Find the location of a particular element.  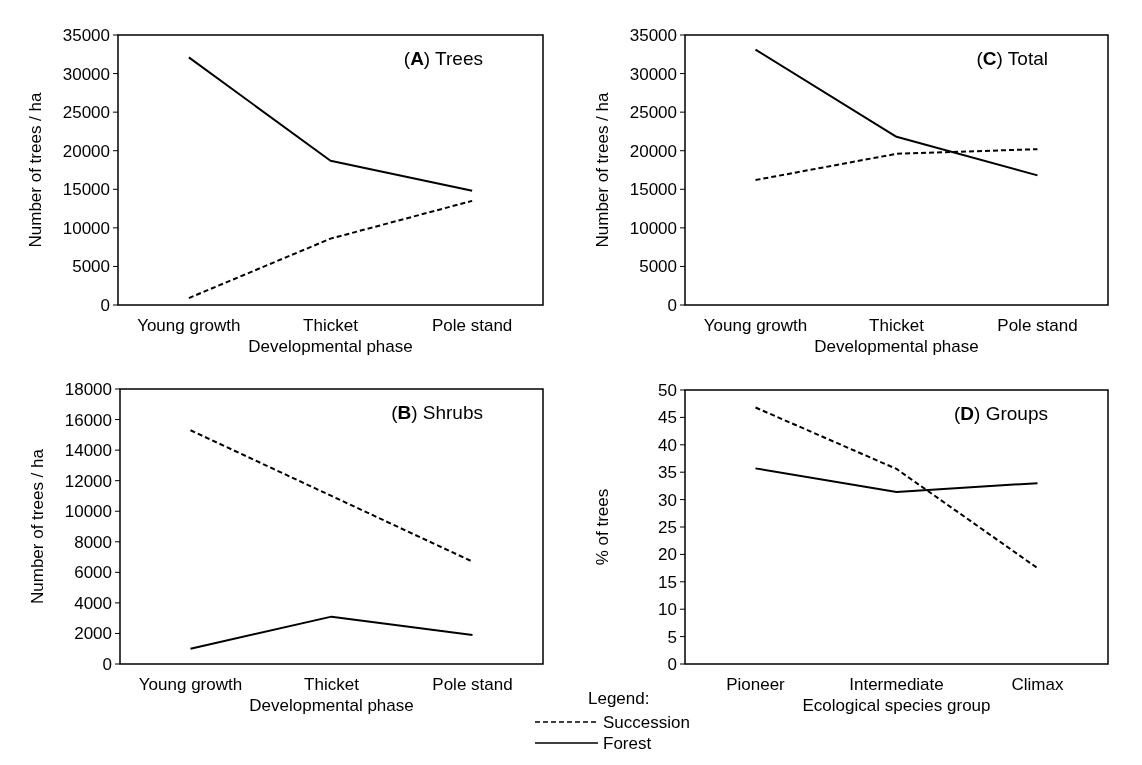

y-tick-label: 25 is located at coordinates (667, 527).